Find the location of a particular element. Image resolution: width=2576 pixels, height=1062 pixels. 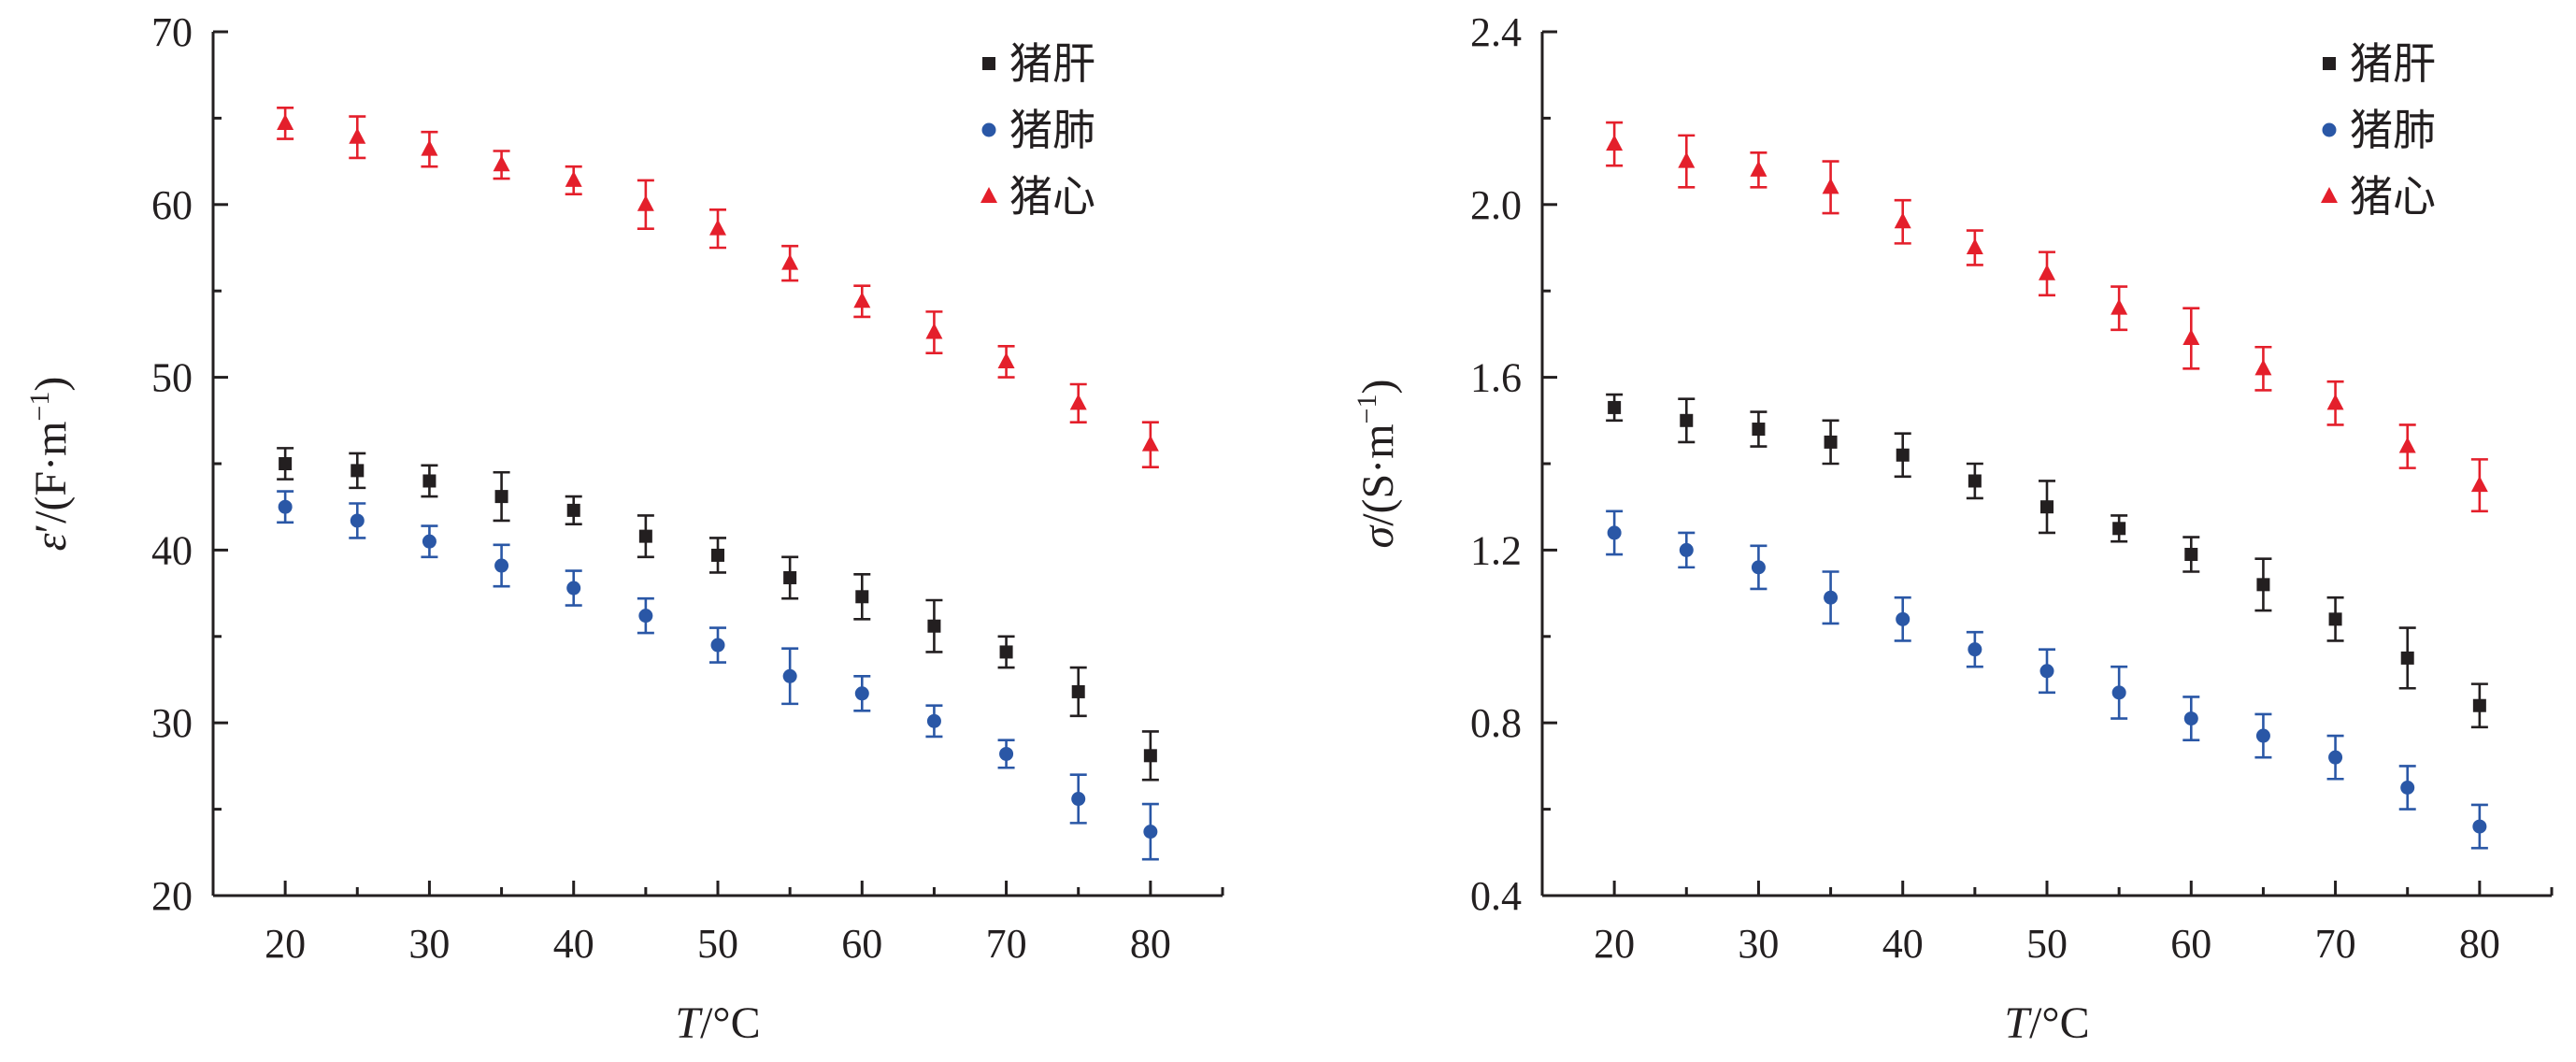

legend-label: 猪心 is located at coordinates (2393, 197).